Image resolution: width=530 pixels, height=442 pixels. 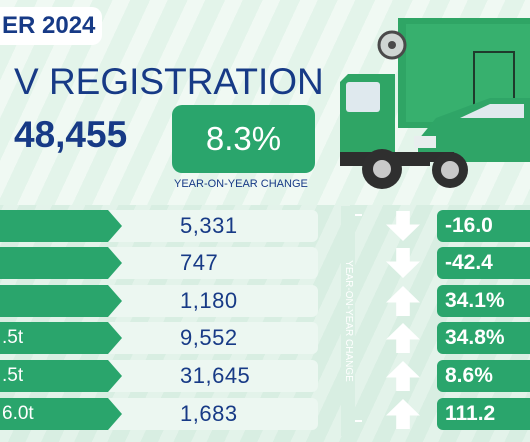 I want to click on category-label: 6.0t, so click(x=18, y=413).